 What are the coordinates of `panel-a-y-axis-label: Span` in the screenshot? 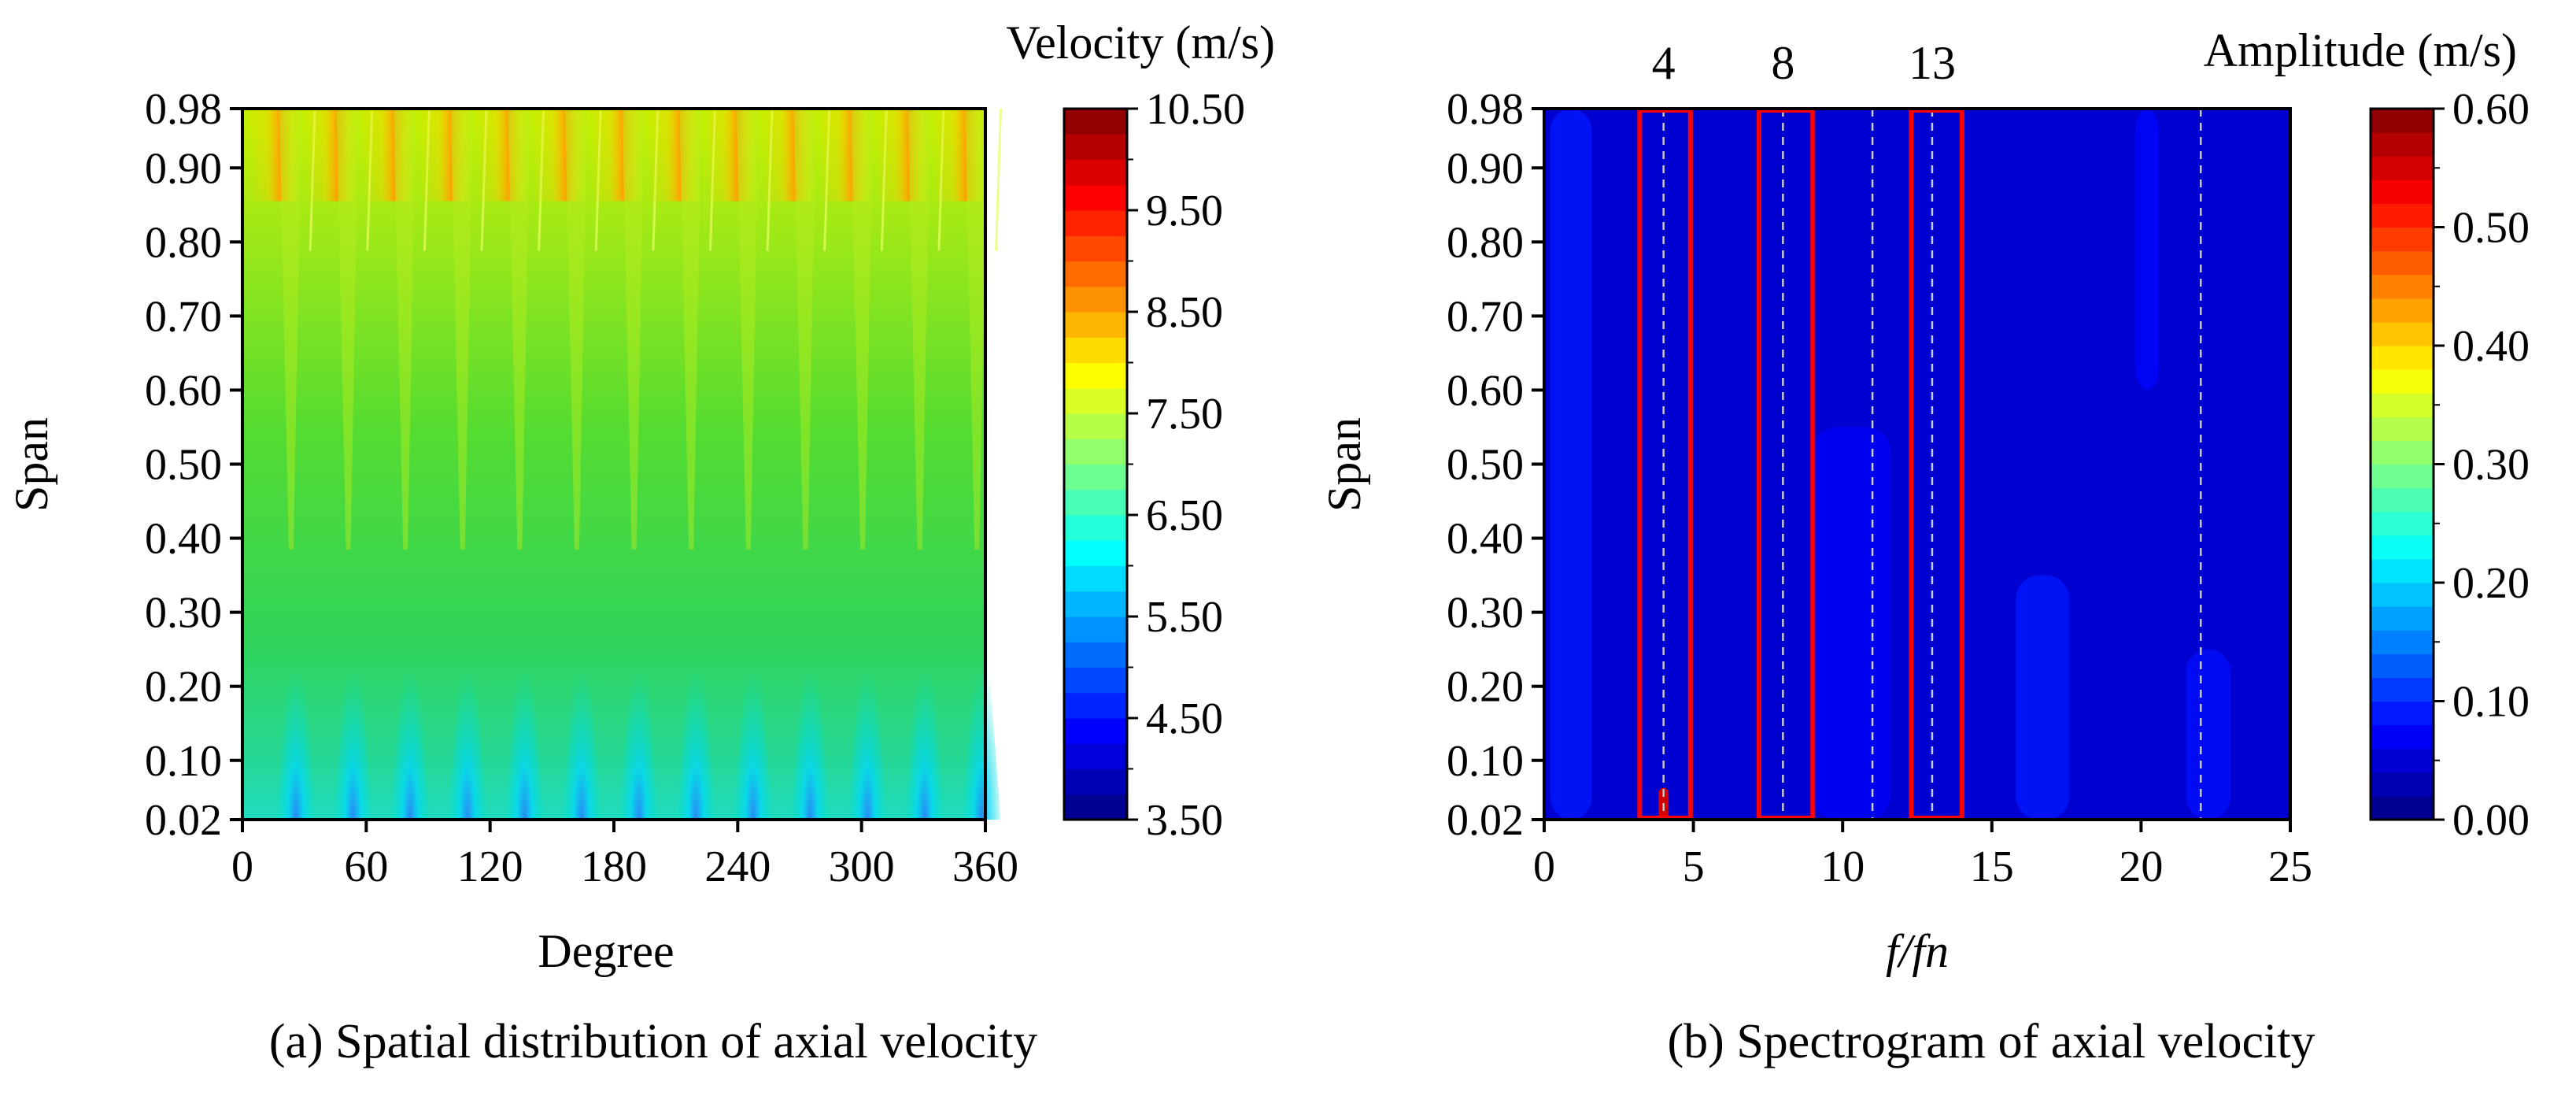 It's located at (31, 464).